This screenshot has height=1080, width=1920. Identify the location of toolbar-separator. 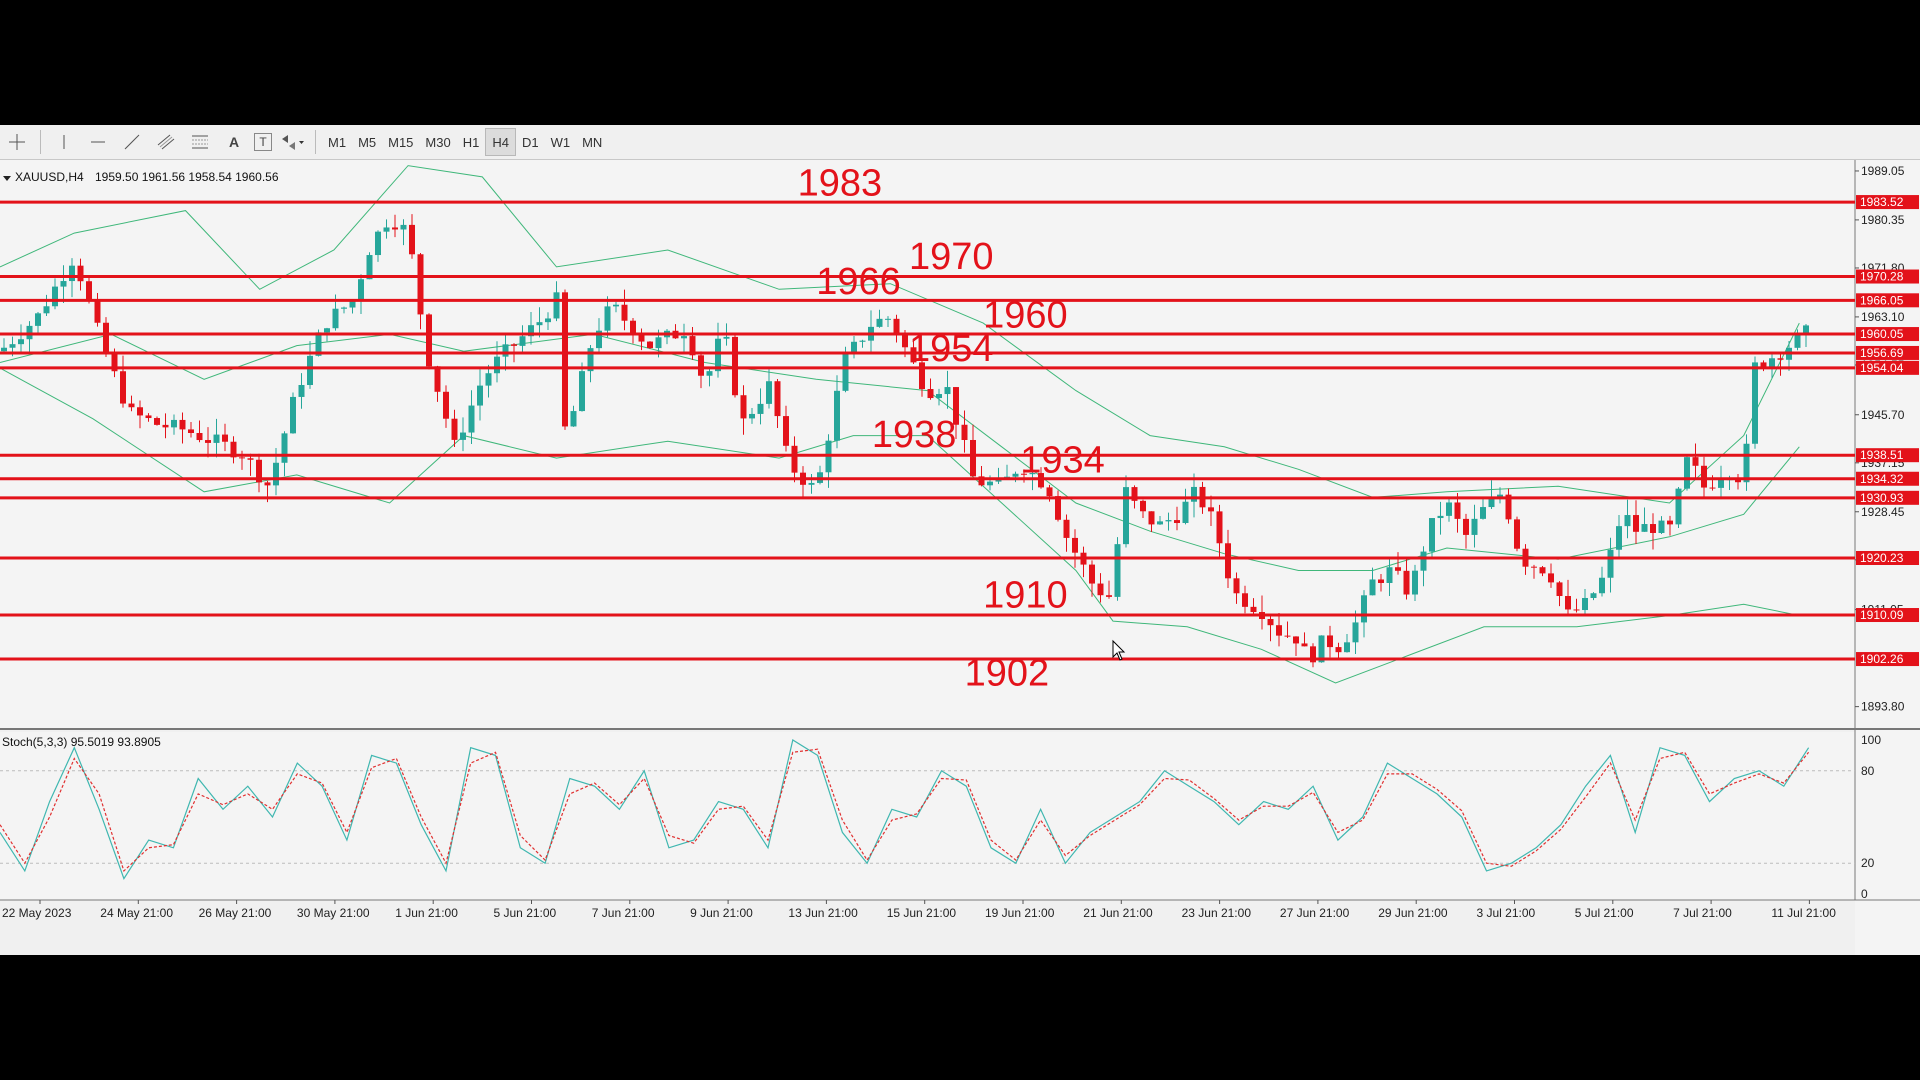
(40, 142).